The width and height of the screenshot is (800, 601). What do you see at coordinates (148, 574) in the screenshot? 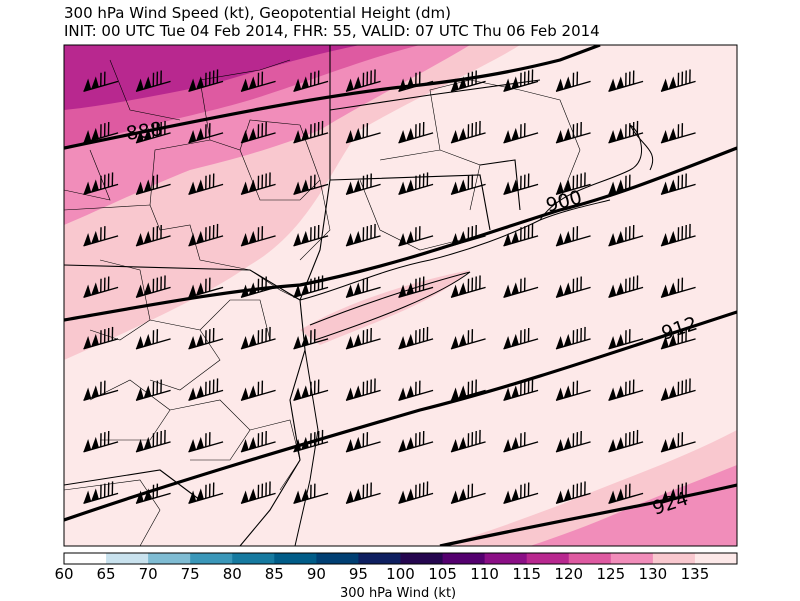
I see `colorbar-tick-label: 70` at bounding box center [148, 574].